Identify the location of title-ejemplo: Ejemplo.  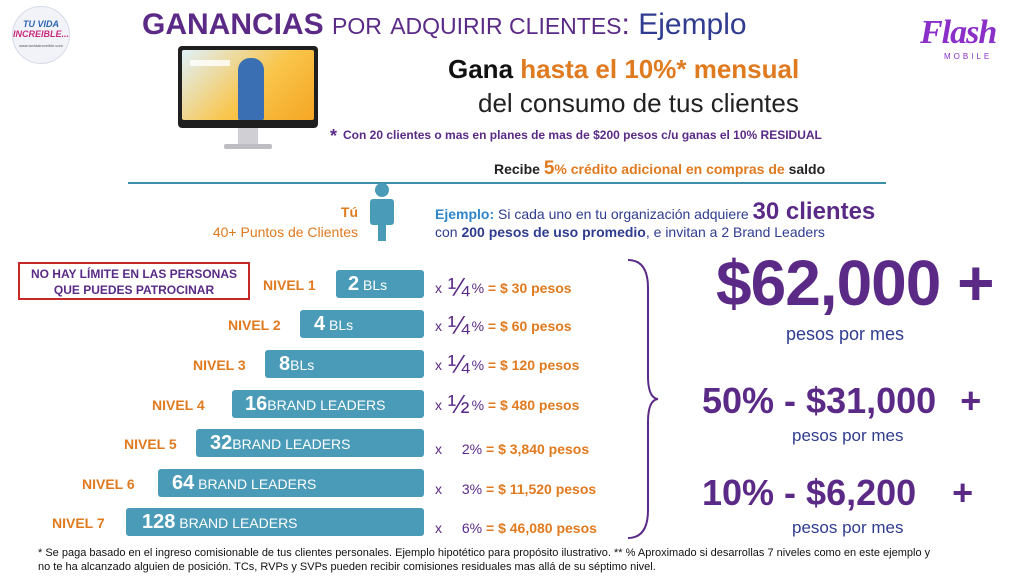
(688, 24).